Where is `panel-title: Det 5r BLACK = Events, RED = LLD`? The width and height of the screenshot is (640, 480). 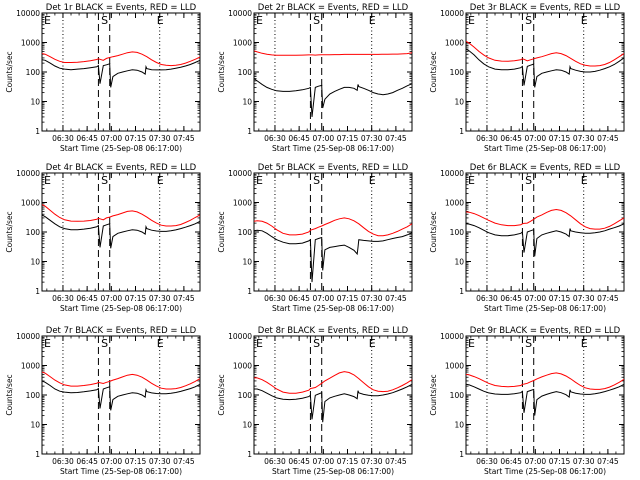
panel-title: Det 5r BLACK = Events, RED = LLD is located at coordinates (333, 168).